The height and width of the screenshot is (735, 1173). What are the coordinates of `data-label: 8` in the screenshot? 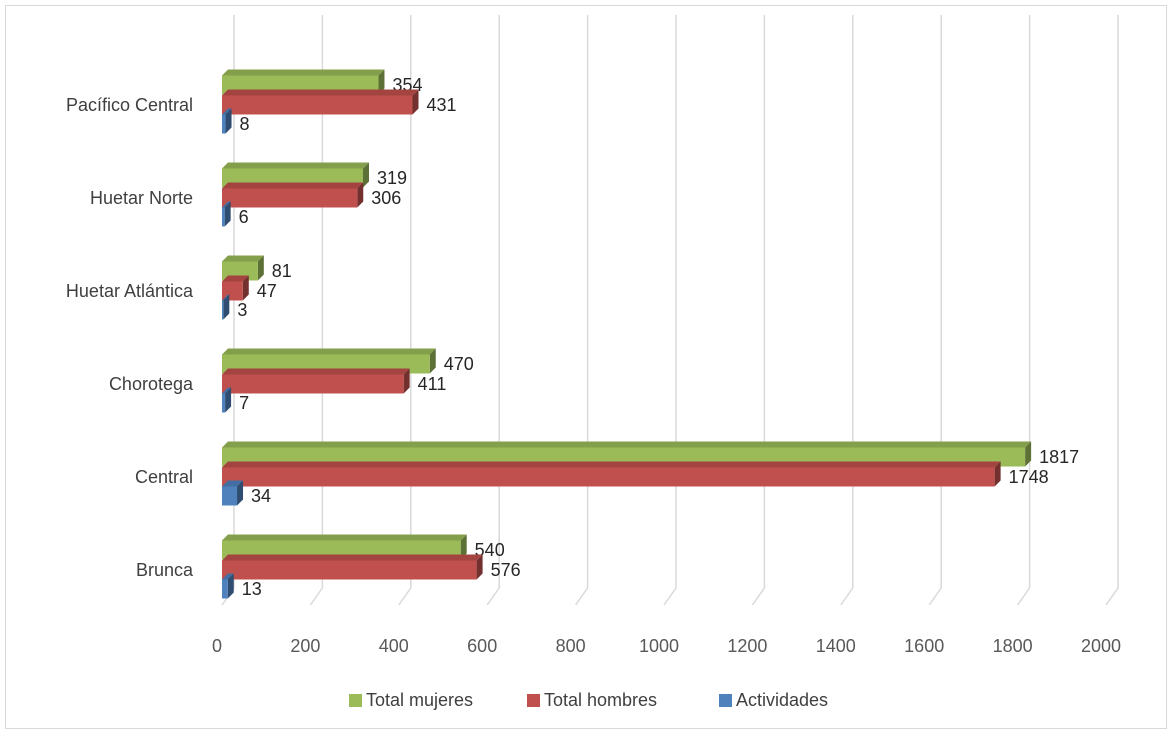 It's located at (245, 124).